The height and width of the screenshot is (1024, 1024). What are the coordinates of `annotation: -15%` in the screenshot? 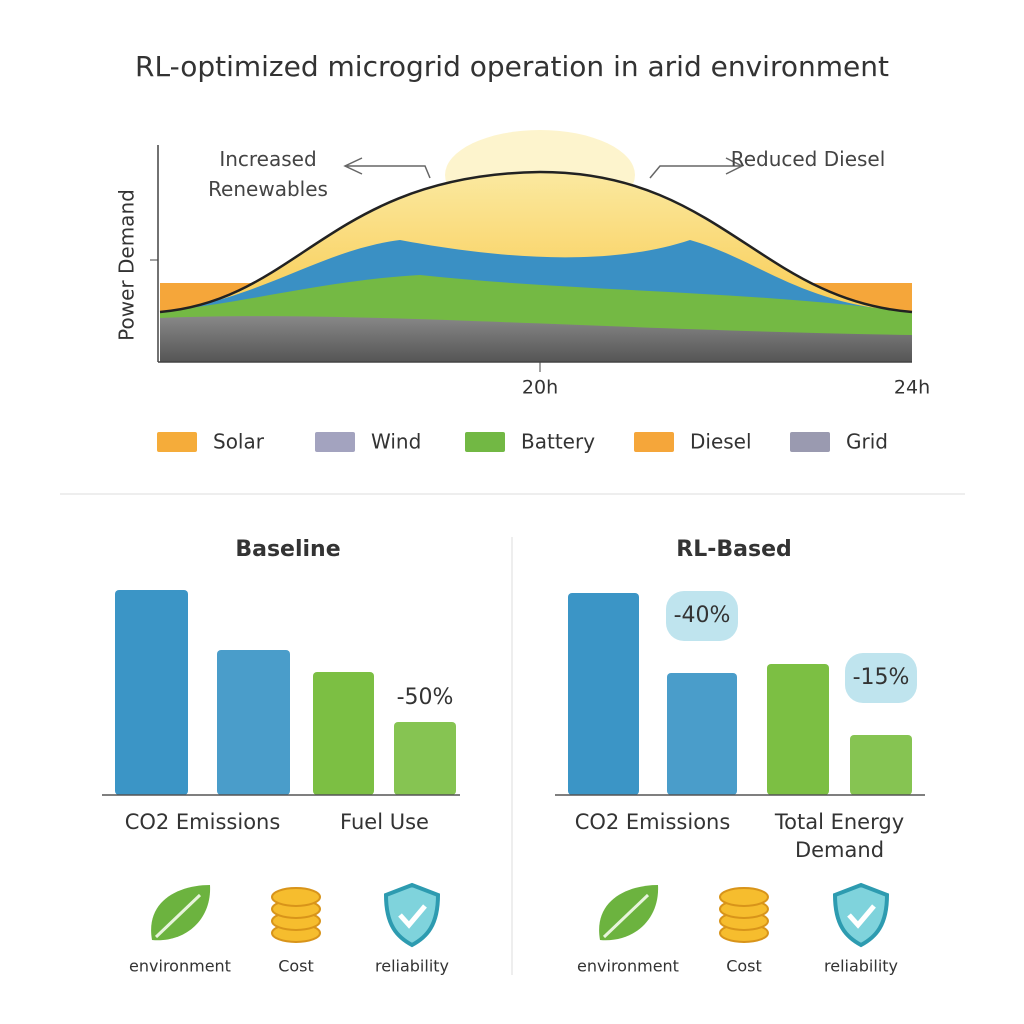 It's located at (881, 677).